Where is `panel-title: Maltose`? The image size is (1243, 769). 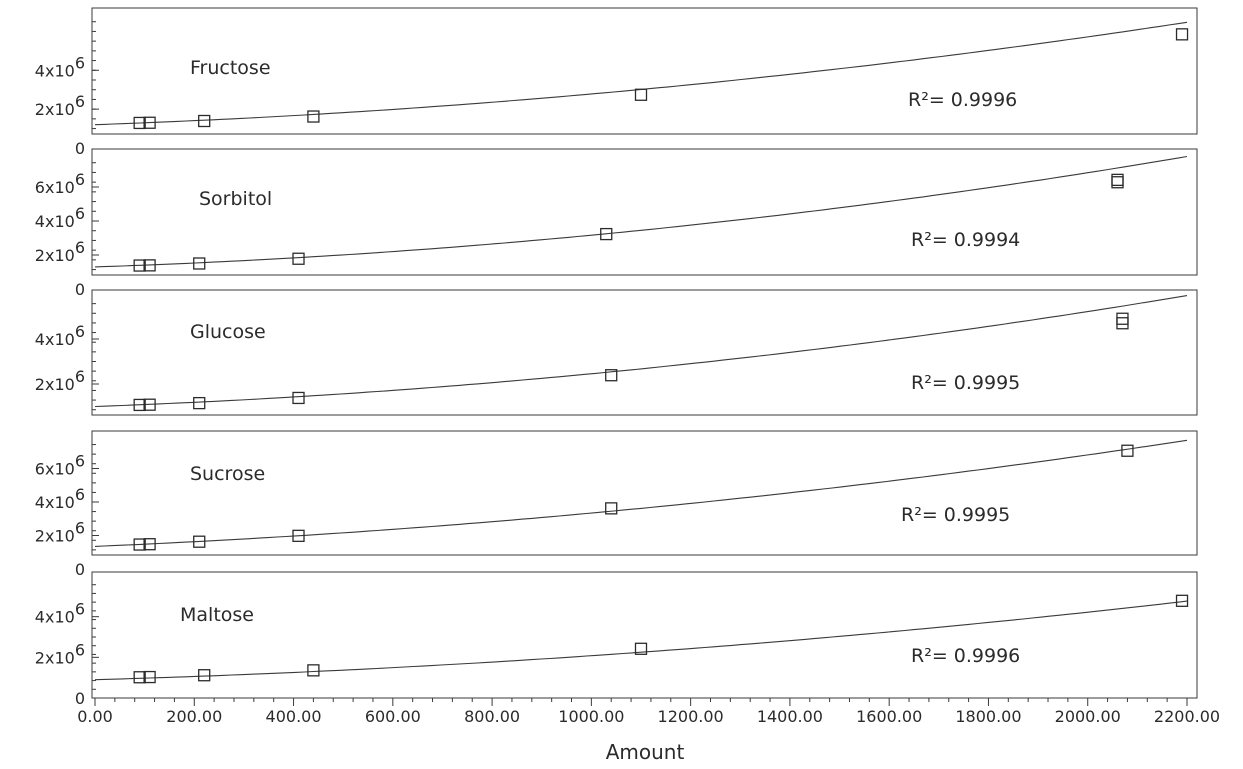 panel-title: Maltose is located at coordinates (217, 615).